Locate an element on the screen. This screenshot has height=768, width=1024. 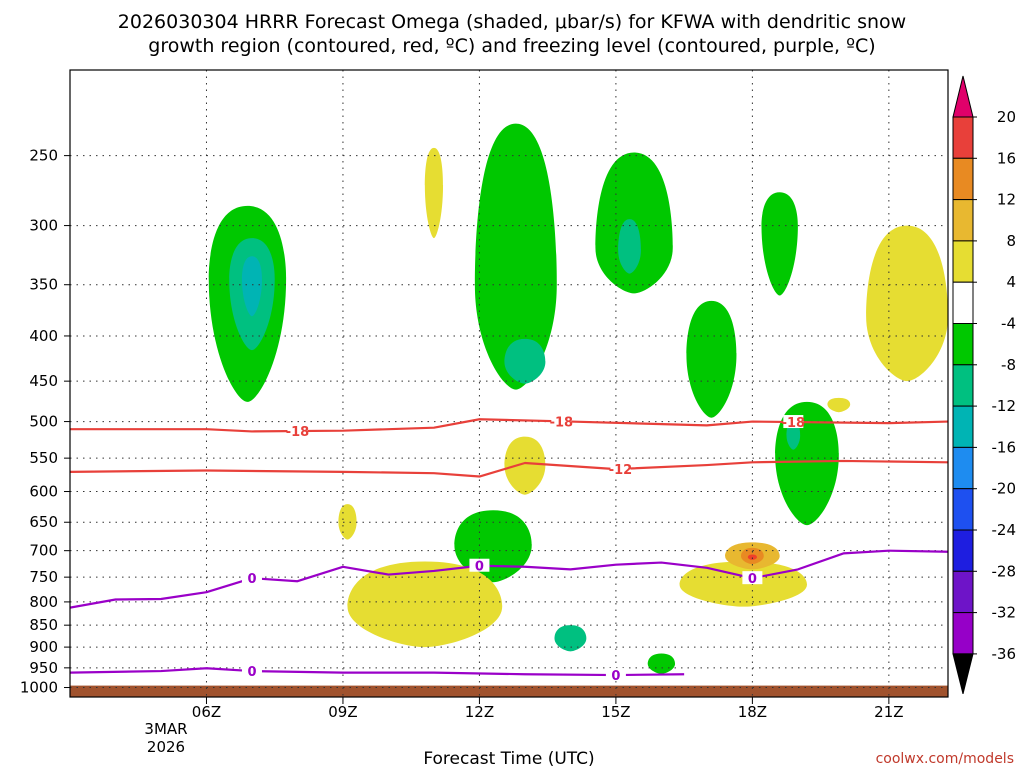
colorbar-label-11: -28 is located at coordinates (1004, 571).